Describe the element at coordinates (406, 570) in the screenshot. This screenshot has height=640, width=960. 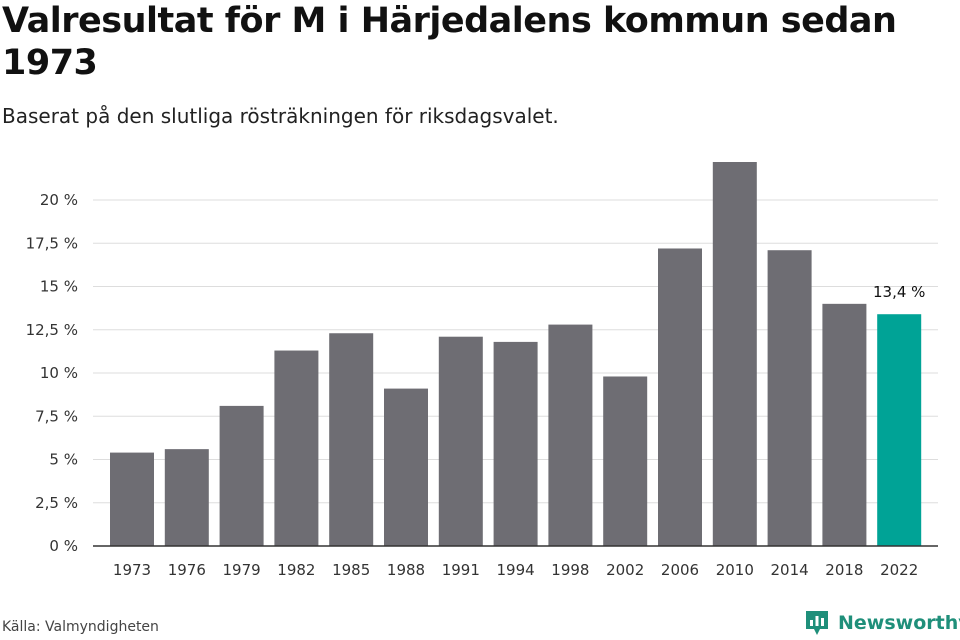
I see `x-tick-label: 1988` at that location.